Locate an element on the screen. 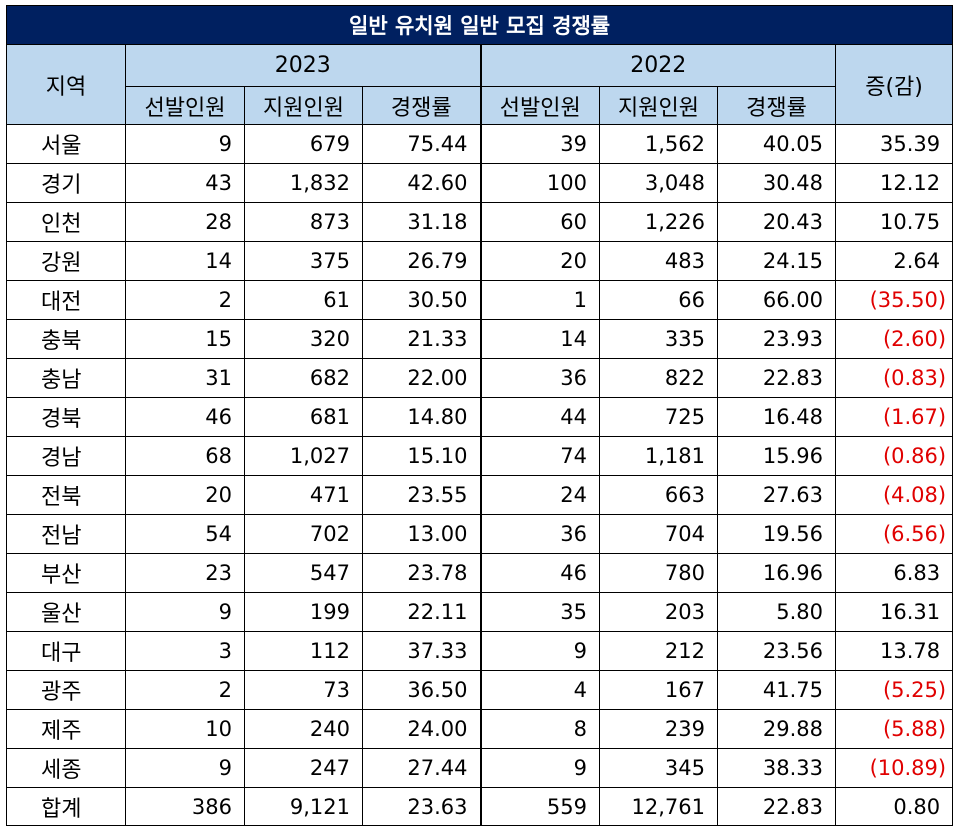  subheader-2023-applicants: 지원인원 is located at coordinates (303, 105).